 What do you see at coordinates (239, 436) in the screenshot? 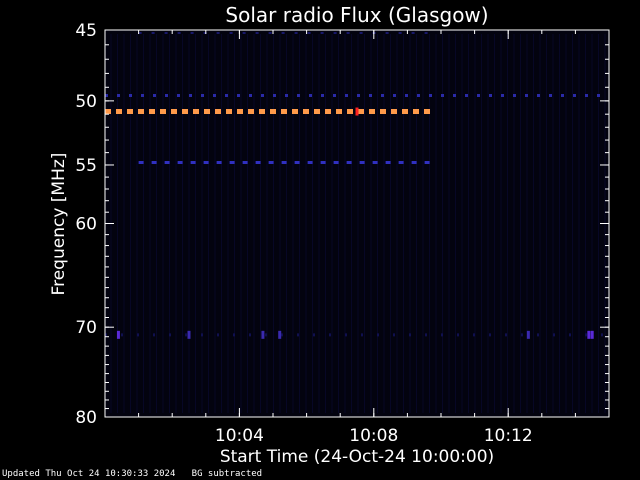
I see `x-tick-label: 10:04` at bounding box center [239, 436].